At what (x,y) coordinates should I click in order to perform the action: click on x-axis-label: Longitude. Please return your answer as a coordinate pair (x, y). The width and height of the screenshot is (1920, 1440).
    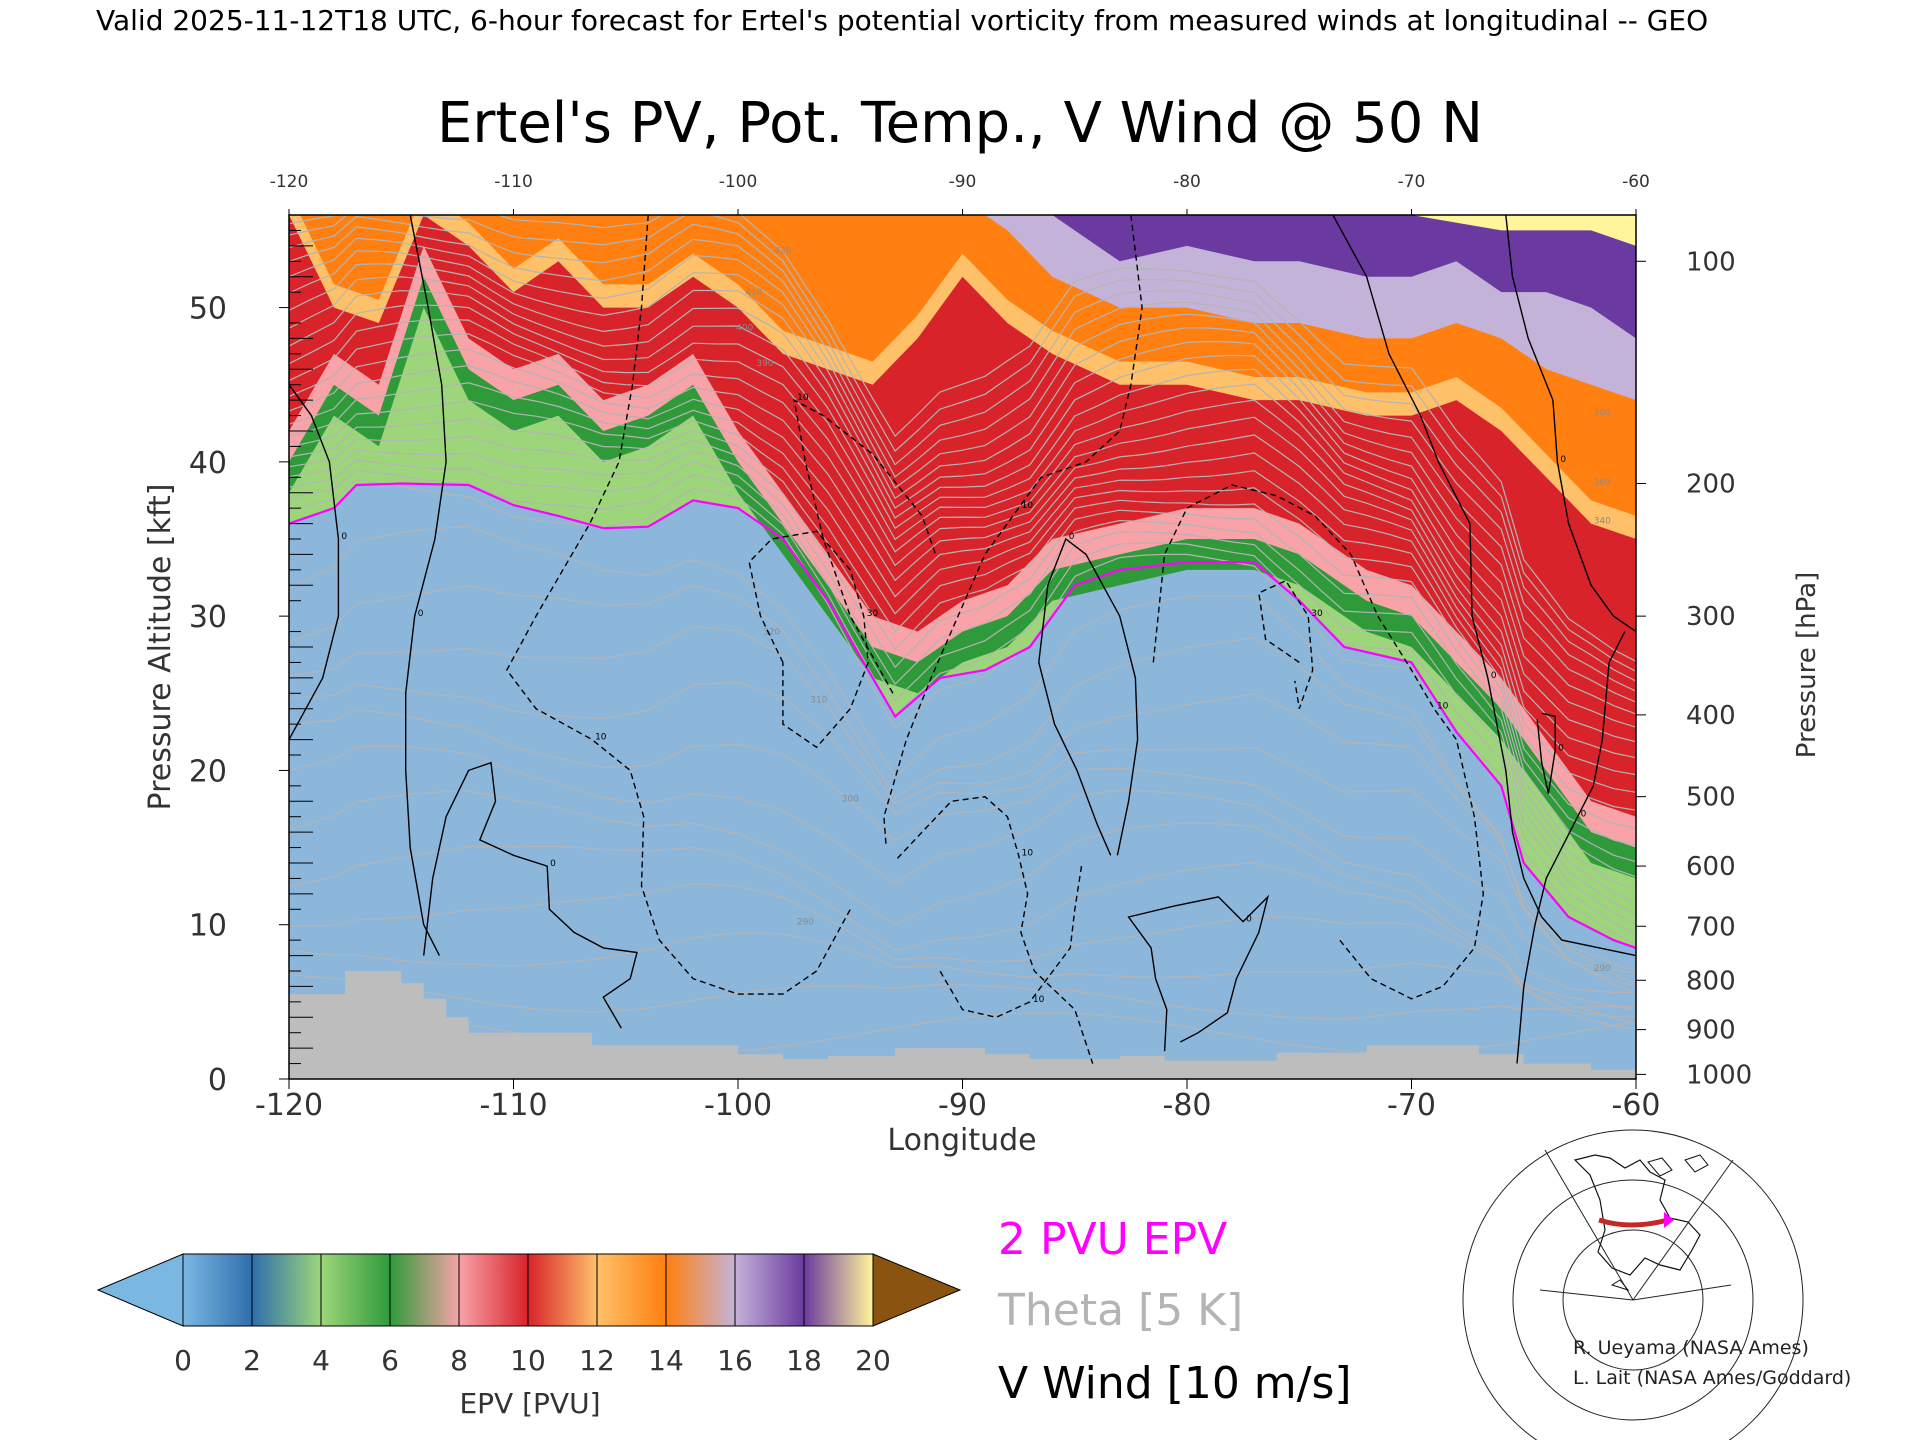
    Looking at the image, I should click on (961, 1140).